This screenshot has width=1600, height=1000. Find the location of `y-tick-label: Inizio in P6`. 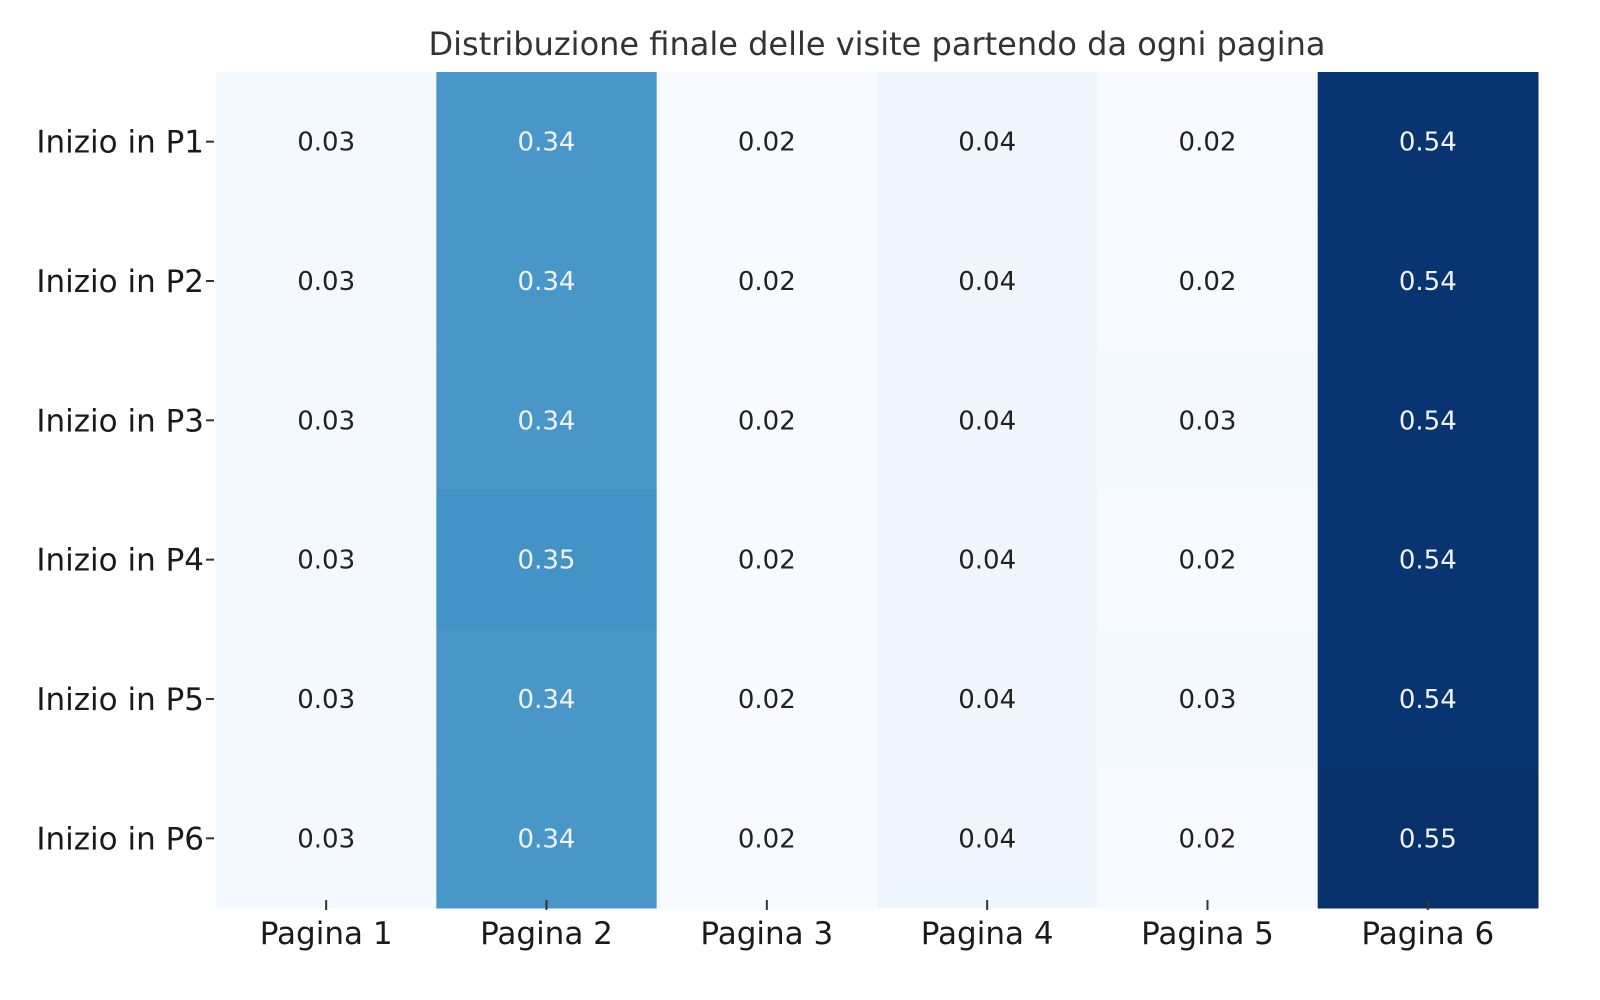

y-tick-label: Inizio in P6 is located at coordinates (120, 839).